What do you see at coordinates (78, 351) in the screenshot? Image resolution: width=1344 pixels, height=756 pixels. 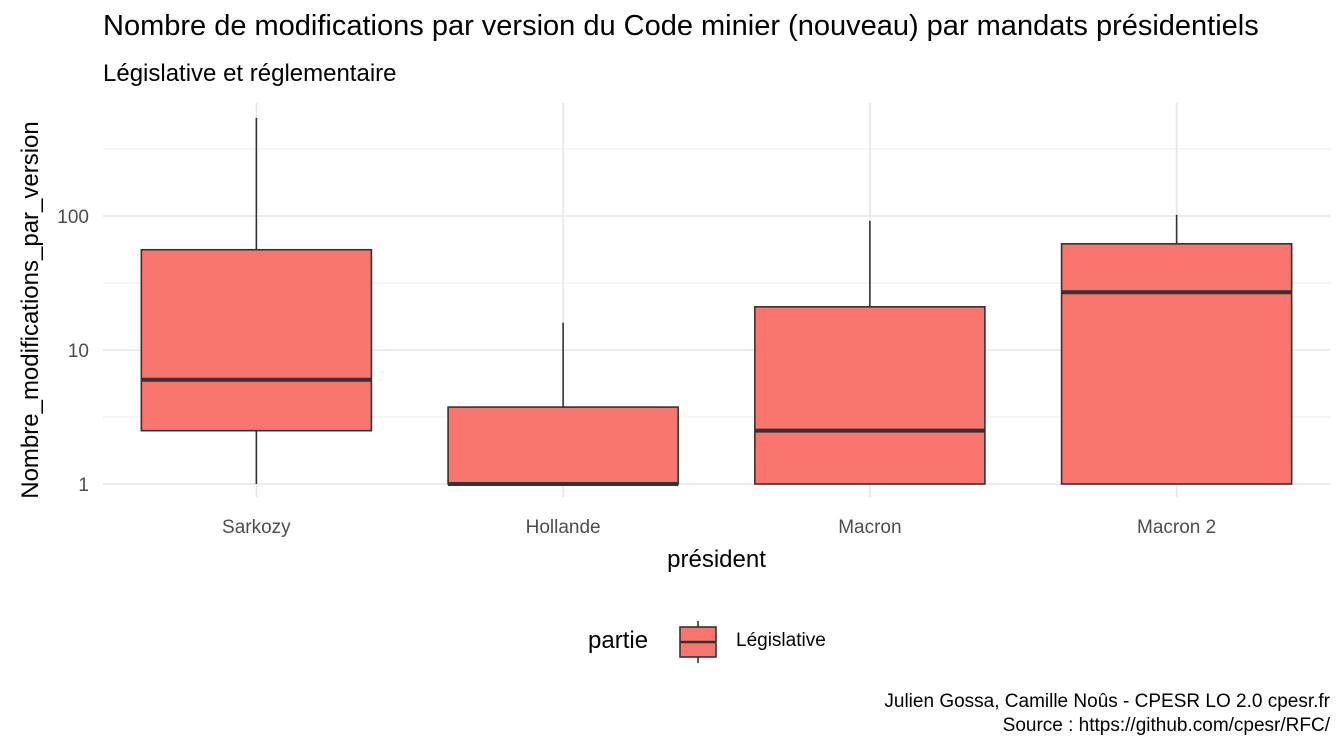 I see `y-tick-label: 10` at bounding box center [78, 351].